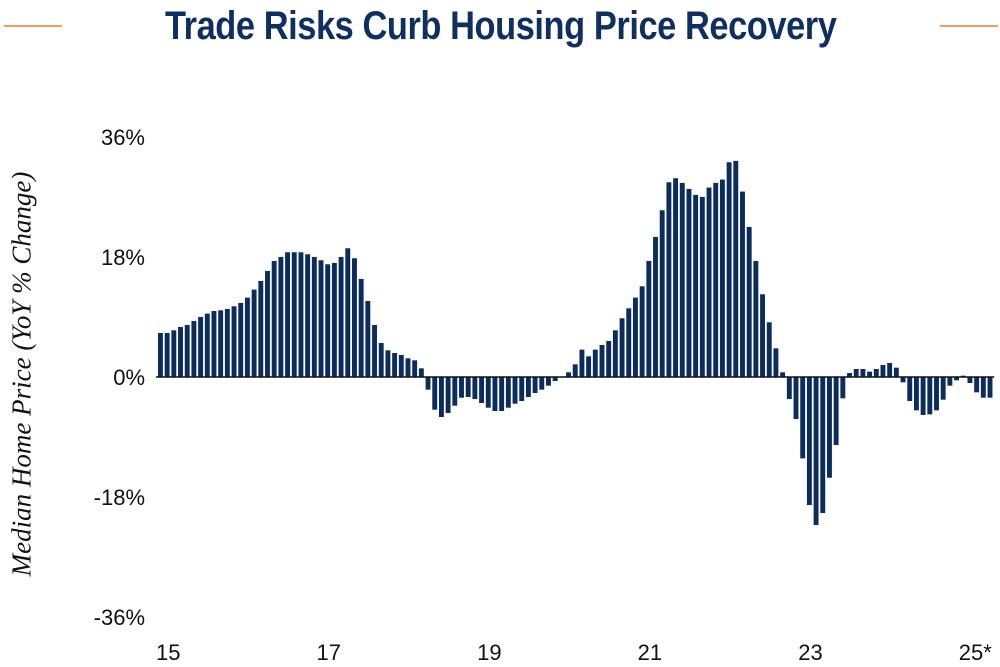 The width and height of the screenshot is (1000, 667). Describe the element at coordinates (119, 617) in the screenshot. I see `y-tick-label: -36%` at that location.